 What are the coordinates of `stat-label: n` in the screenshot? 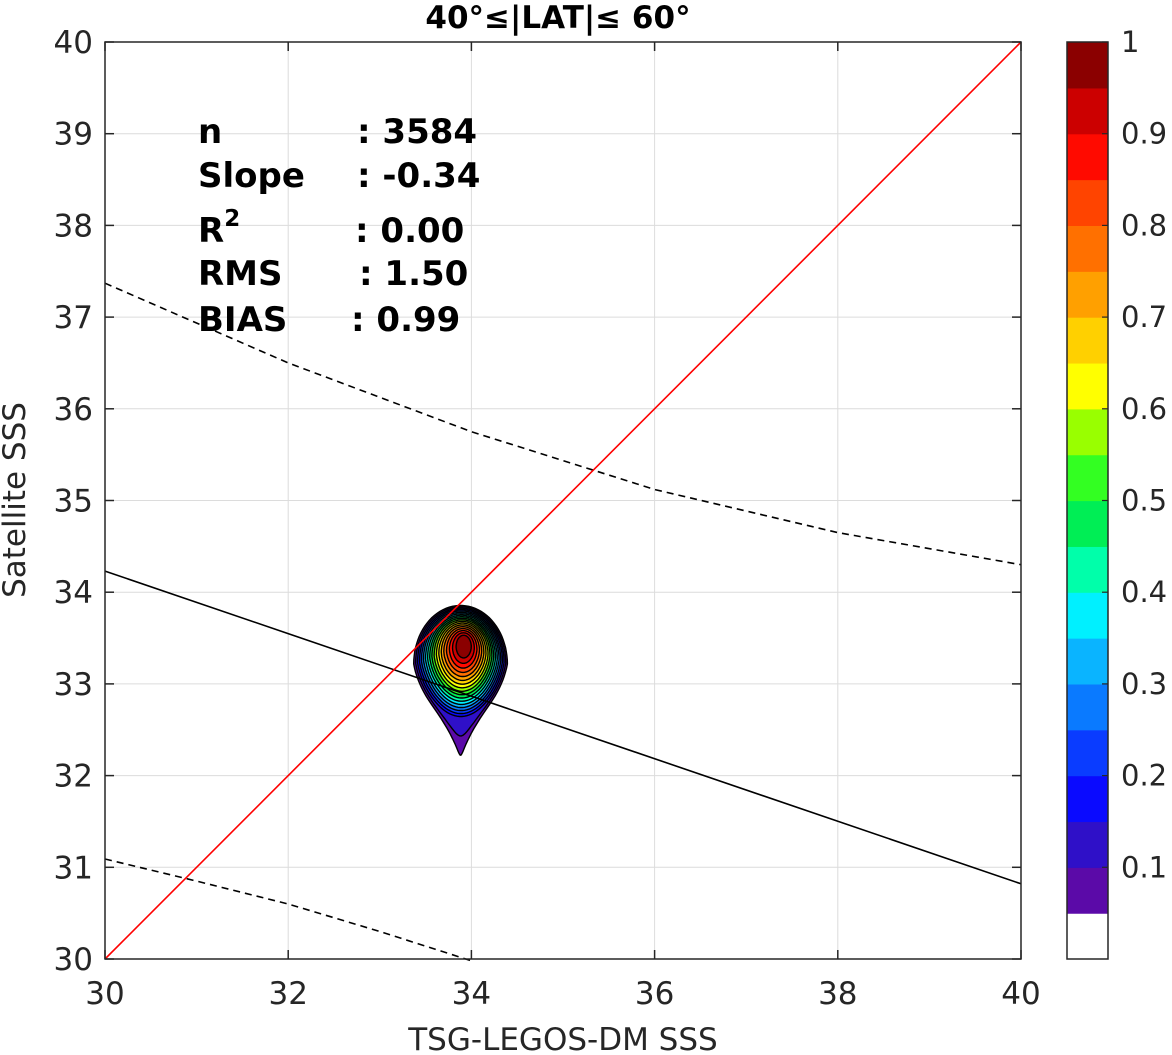 It's located at (210, 132).